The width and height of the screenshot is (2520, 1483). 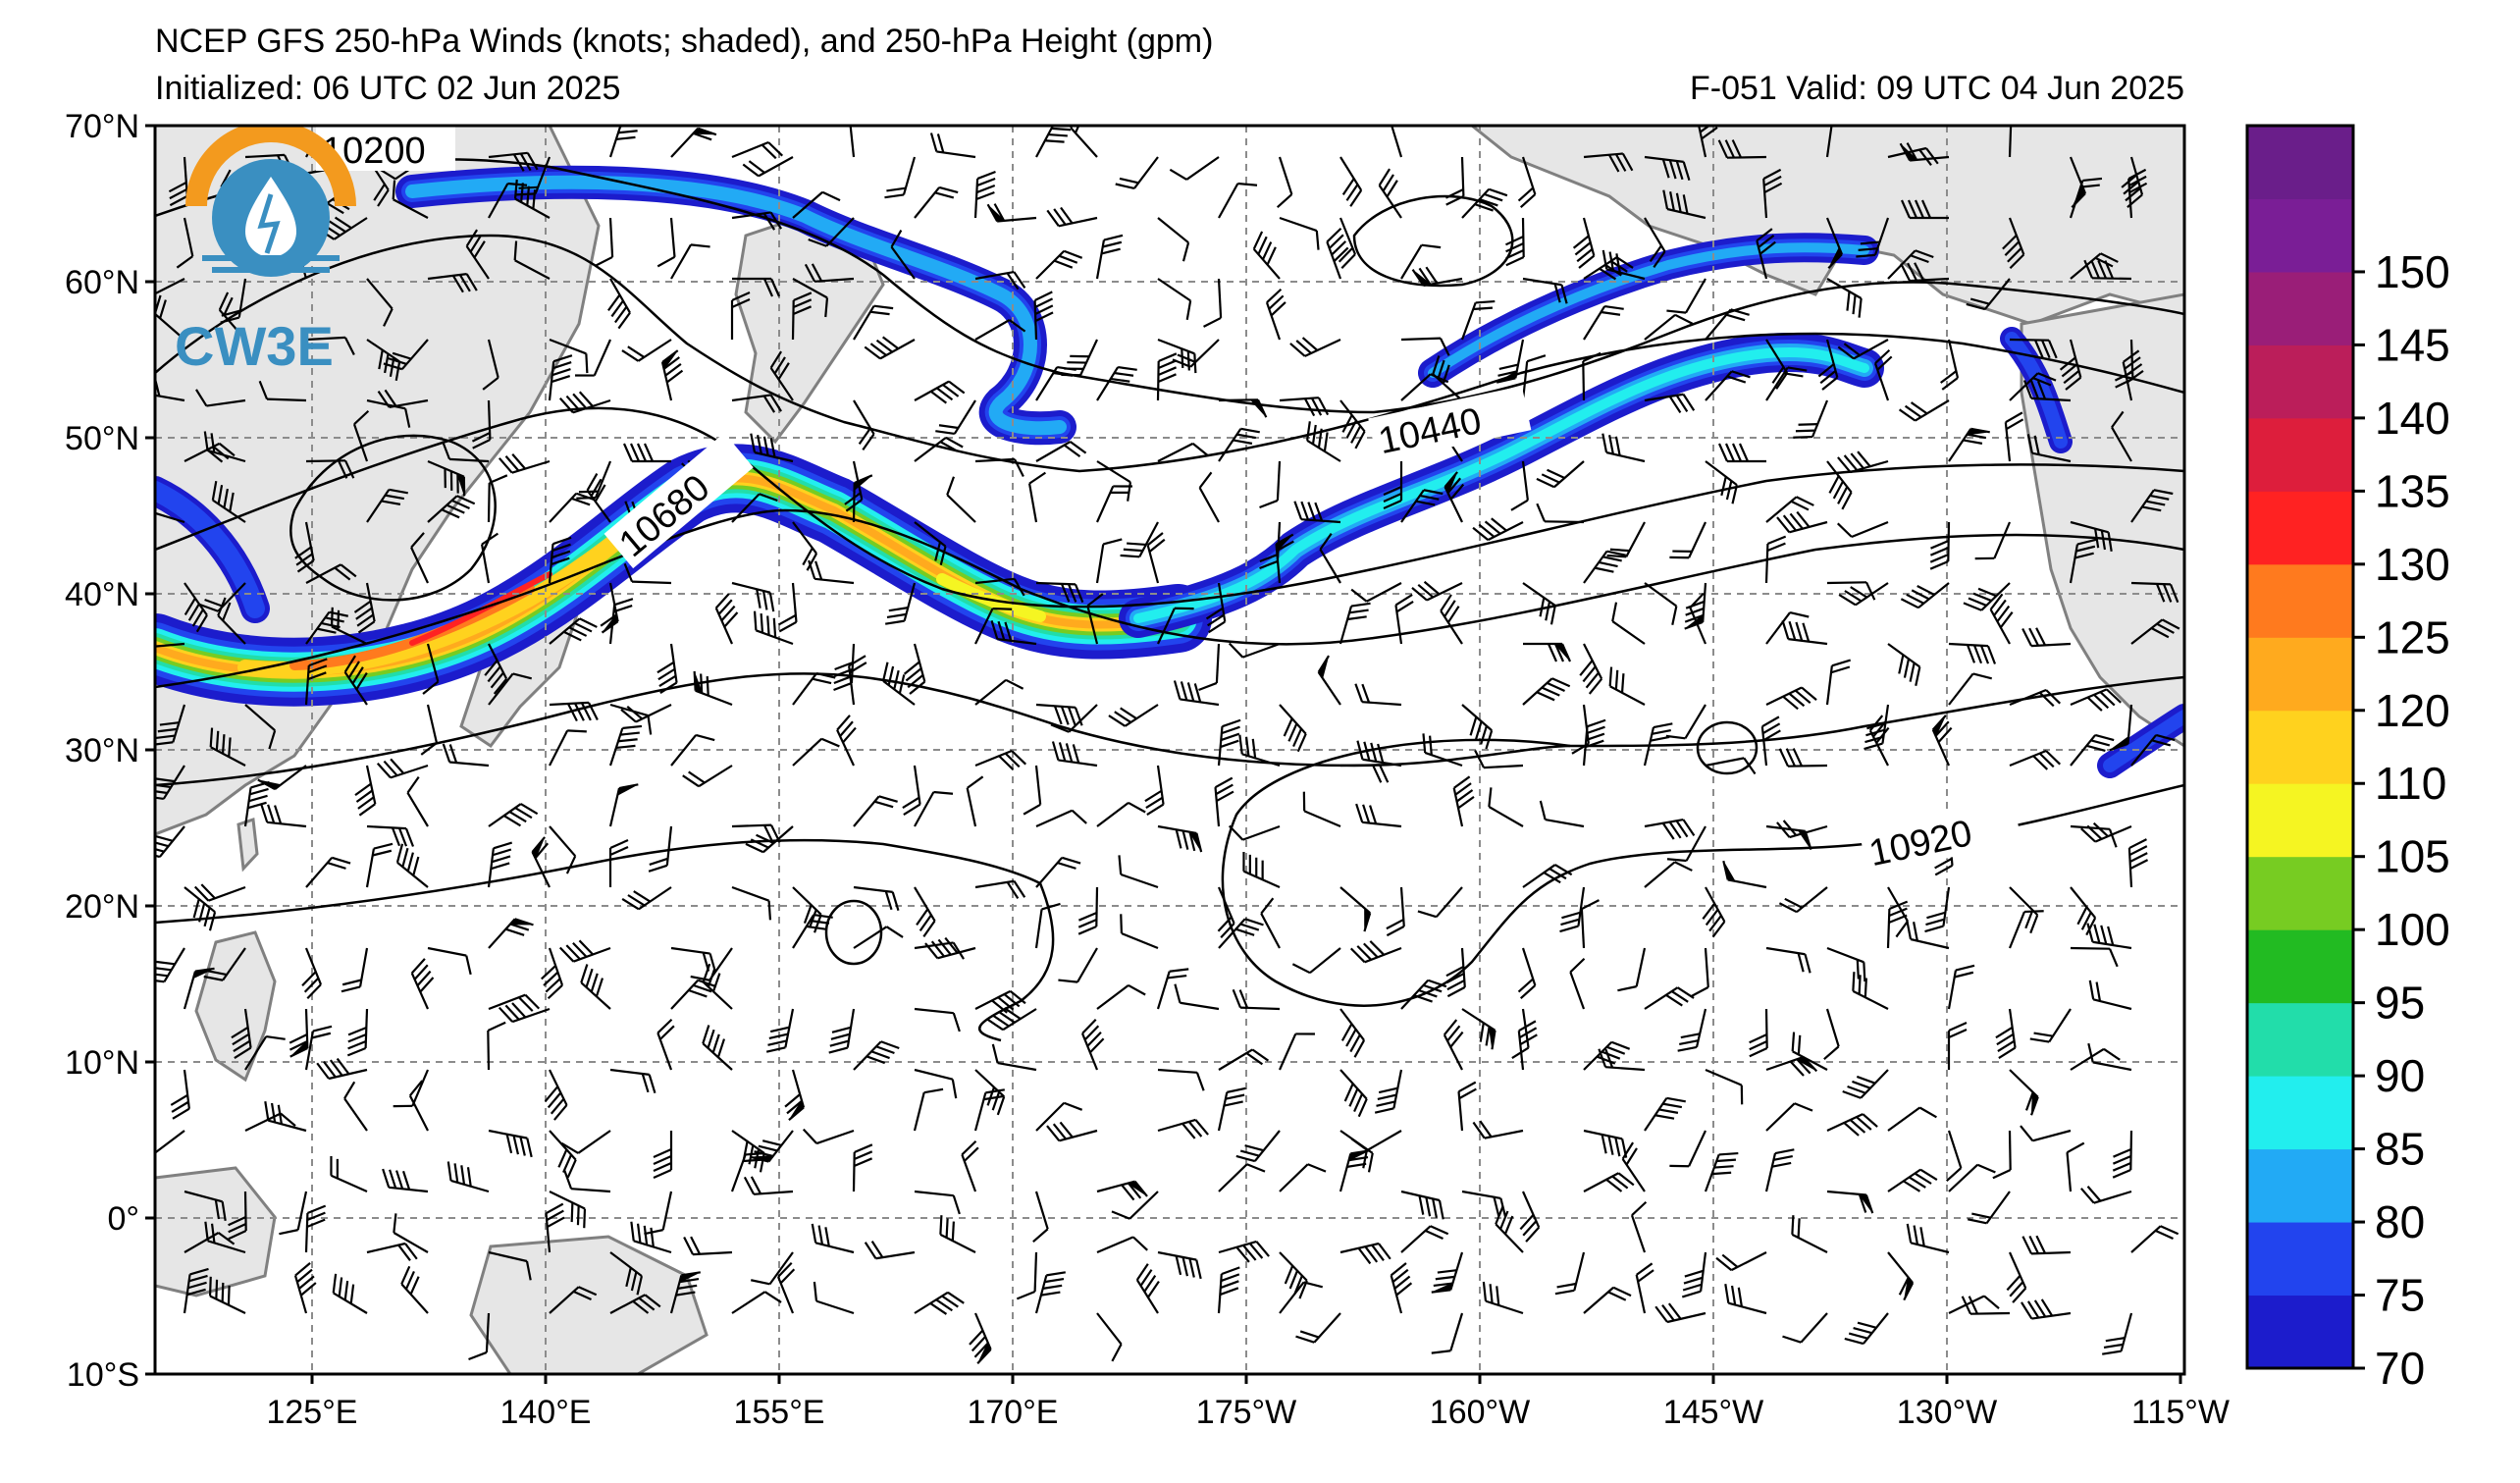 I want to click on contour-line, so click(x=1727, y=748).